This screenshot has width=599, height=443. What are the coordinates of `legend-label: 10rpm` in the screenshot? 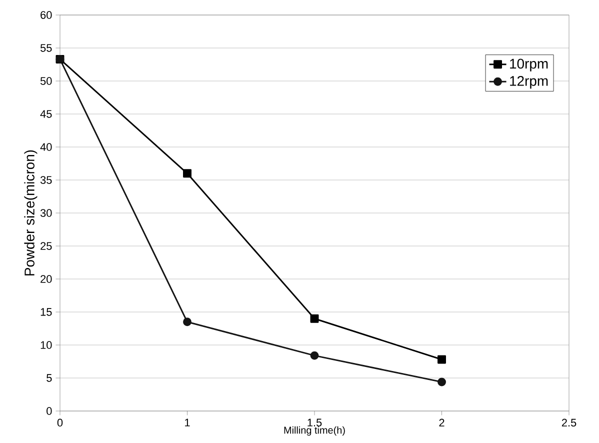 It's located at (529, 65).